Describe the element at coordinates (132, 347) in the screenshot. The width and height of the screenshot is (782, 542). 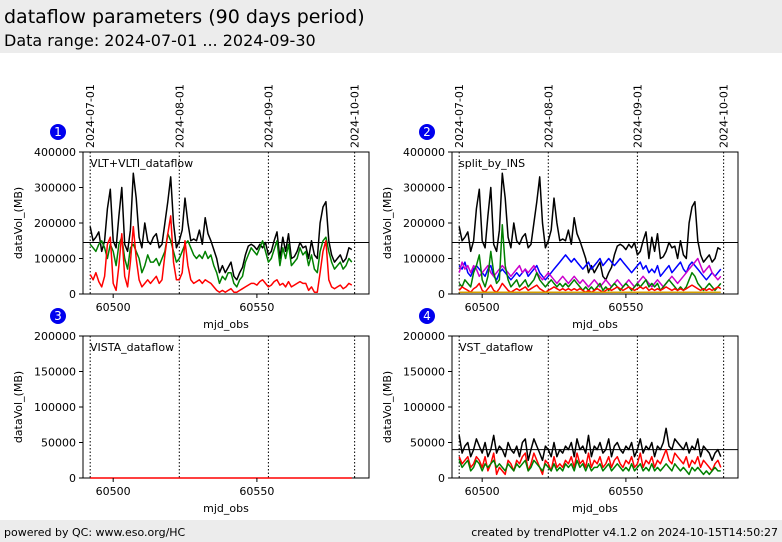
I see `panel-label: VISTA_dataflow` at that location.